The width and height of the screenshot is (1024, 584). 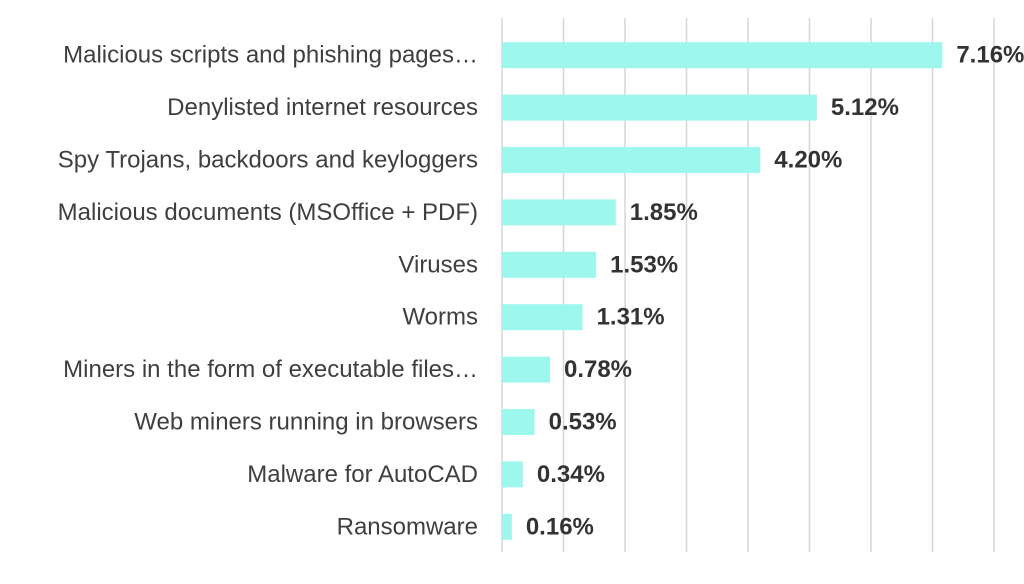 I want to click on value-label-2: 4.20%, so click(x=808, y=160).